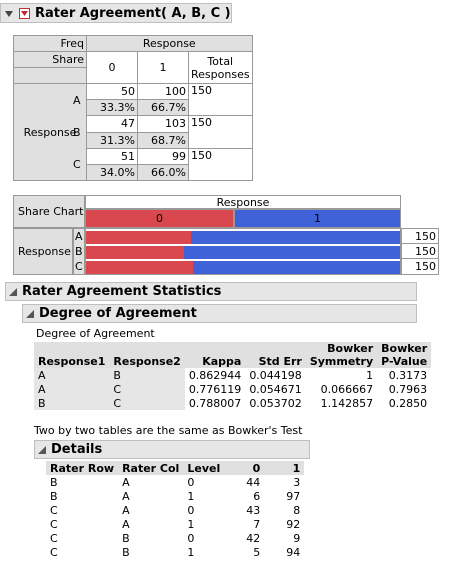 This screenshot has width=452, height=570. I want to click on legend-one-label: 1, so click(317, 218).